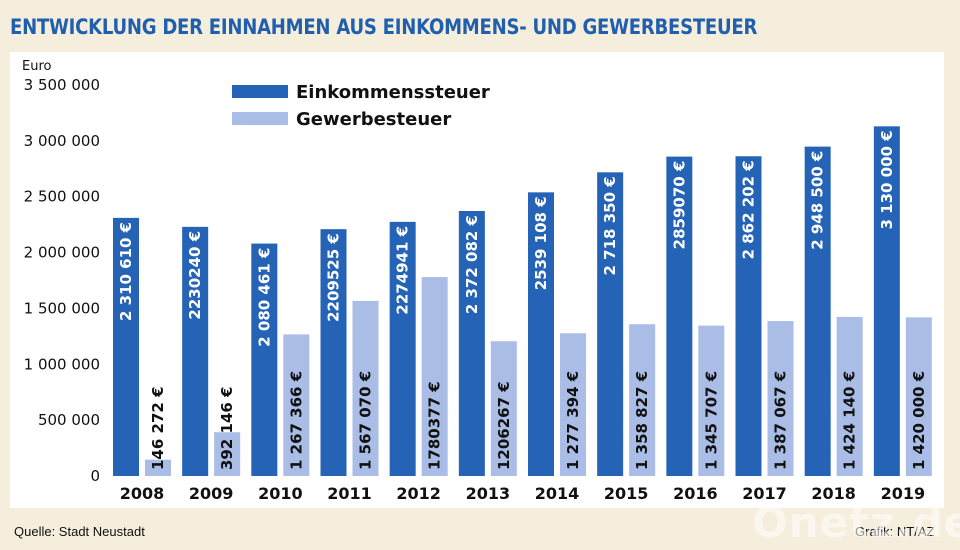 This screenshot has height=550, width=960. Describe the element at coordinates (895, 531) in the screenshot. I see `graphic-credit: Grafik: NT/AZ` at that location.